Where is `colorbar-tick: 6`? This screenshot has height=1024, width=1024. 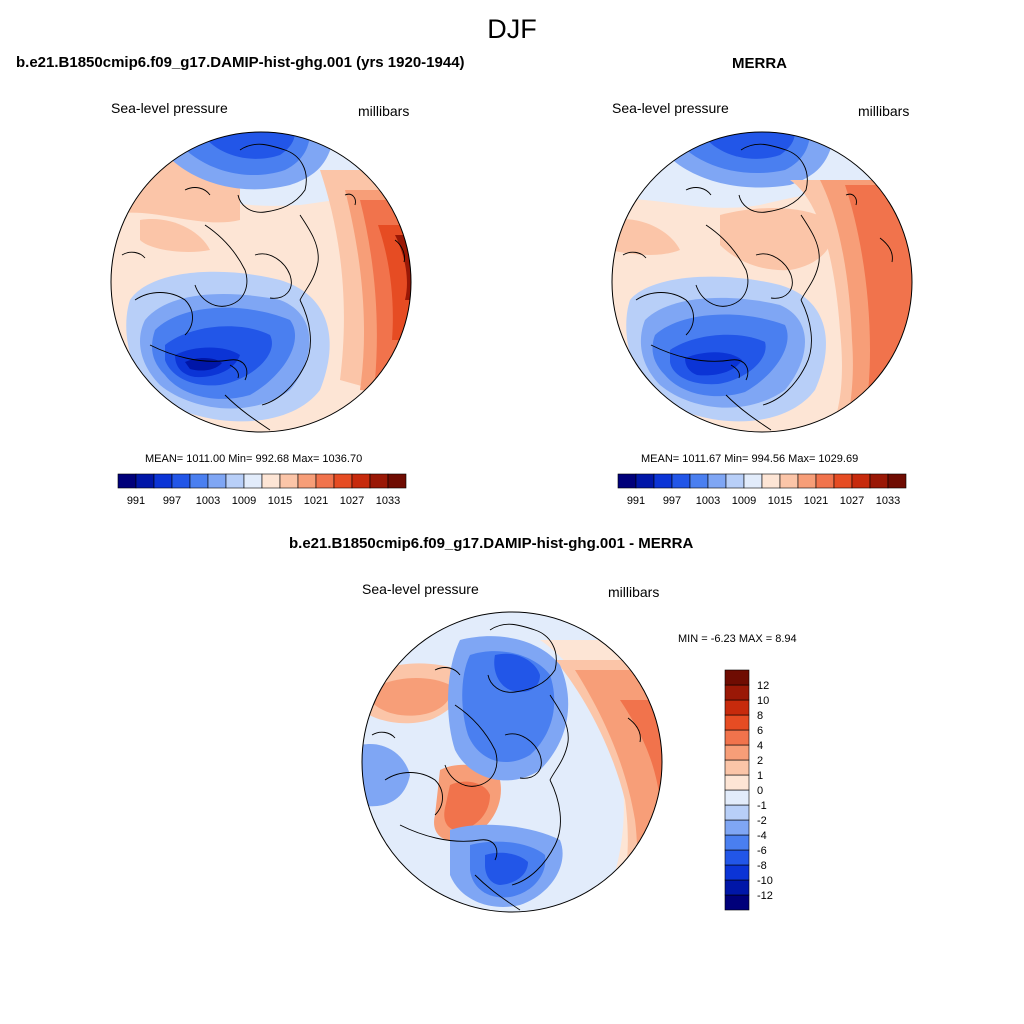
colorbar-tick: 6 is located at coordinates (760, 731).